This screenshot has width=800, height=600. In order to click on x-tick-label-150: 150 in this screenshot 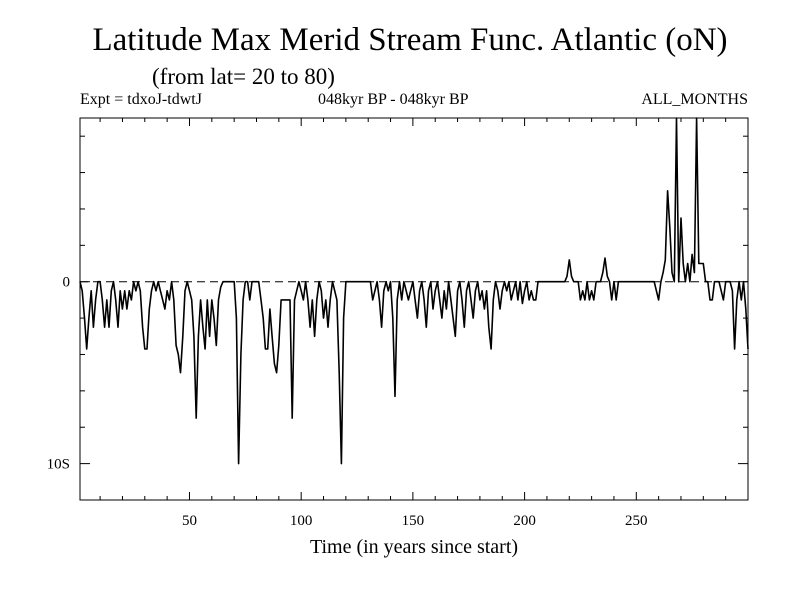, I will do `click(413, 521)`.